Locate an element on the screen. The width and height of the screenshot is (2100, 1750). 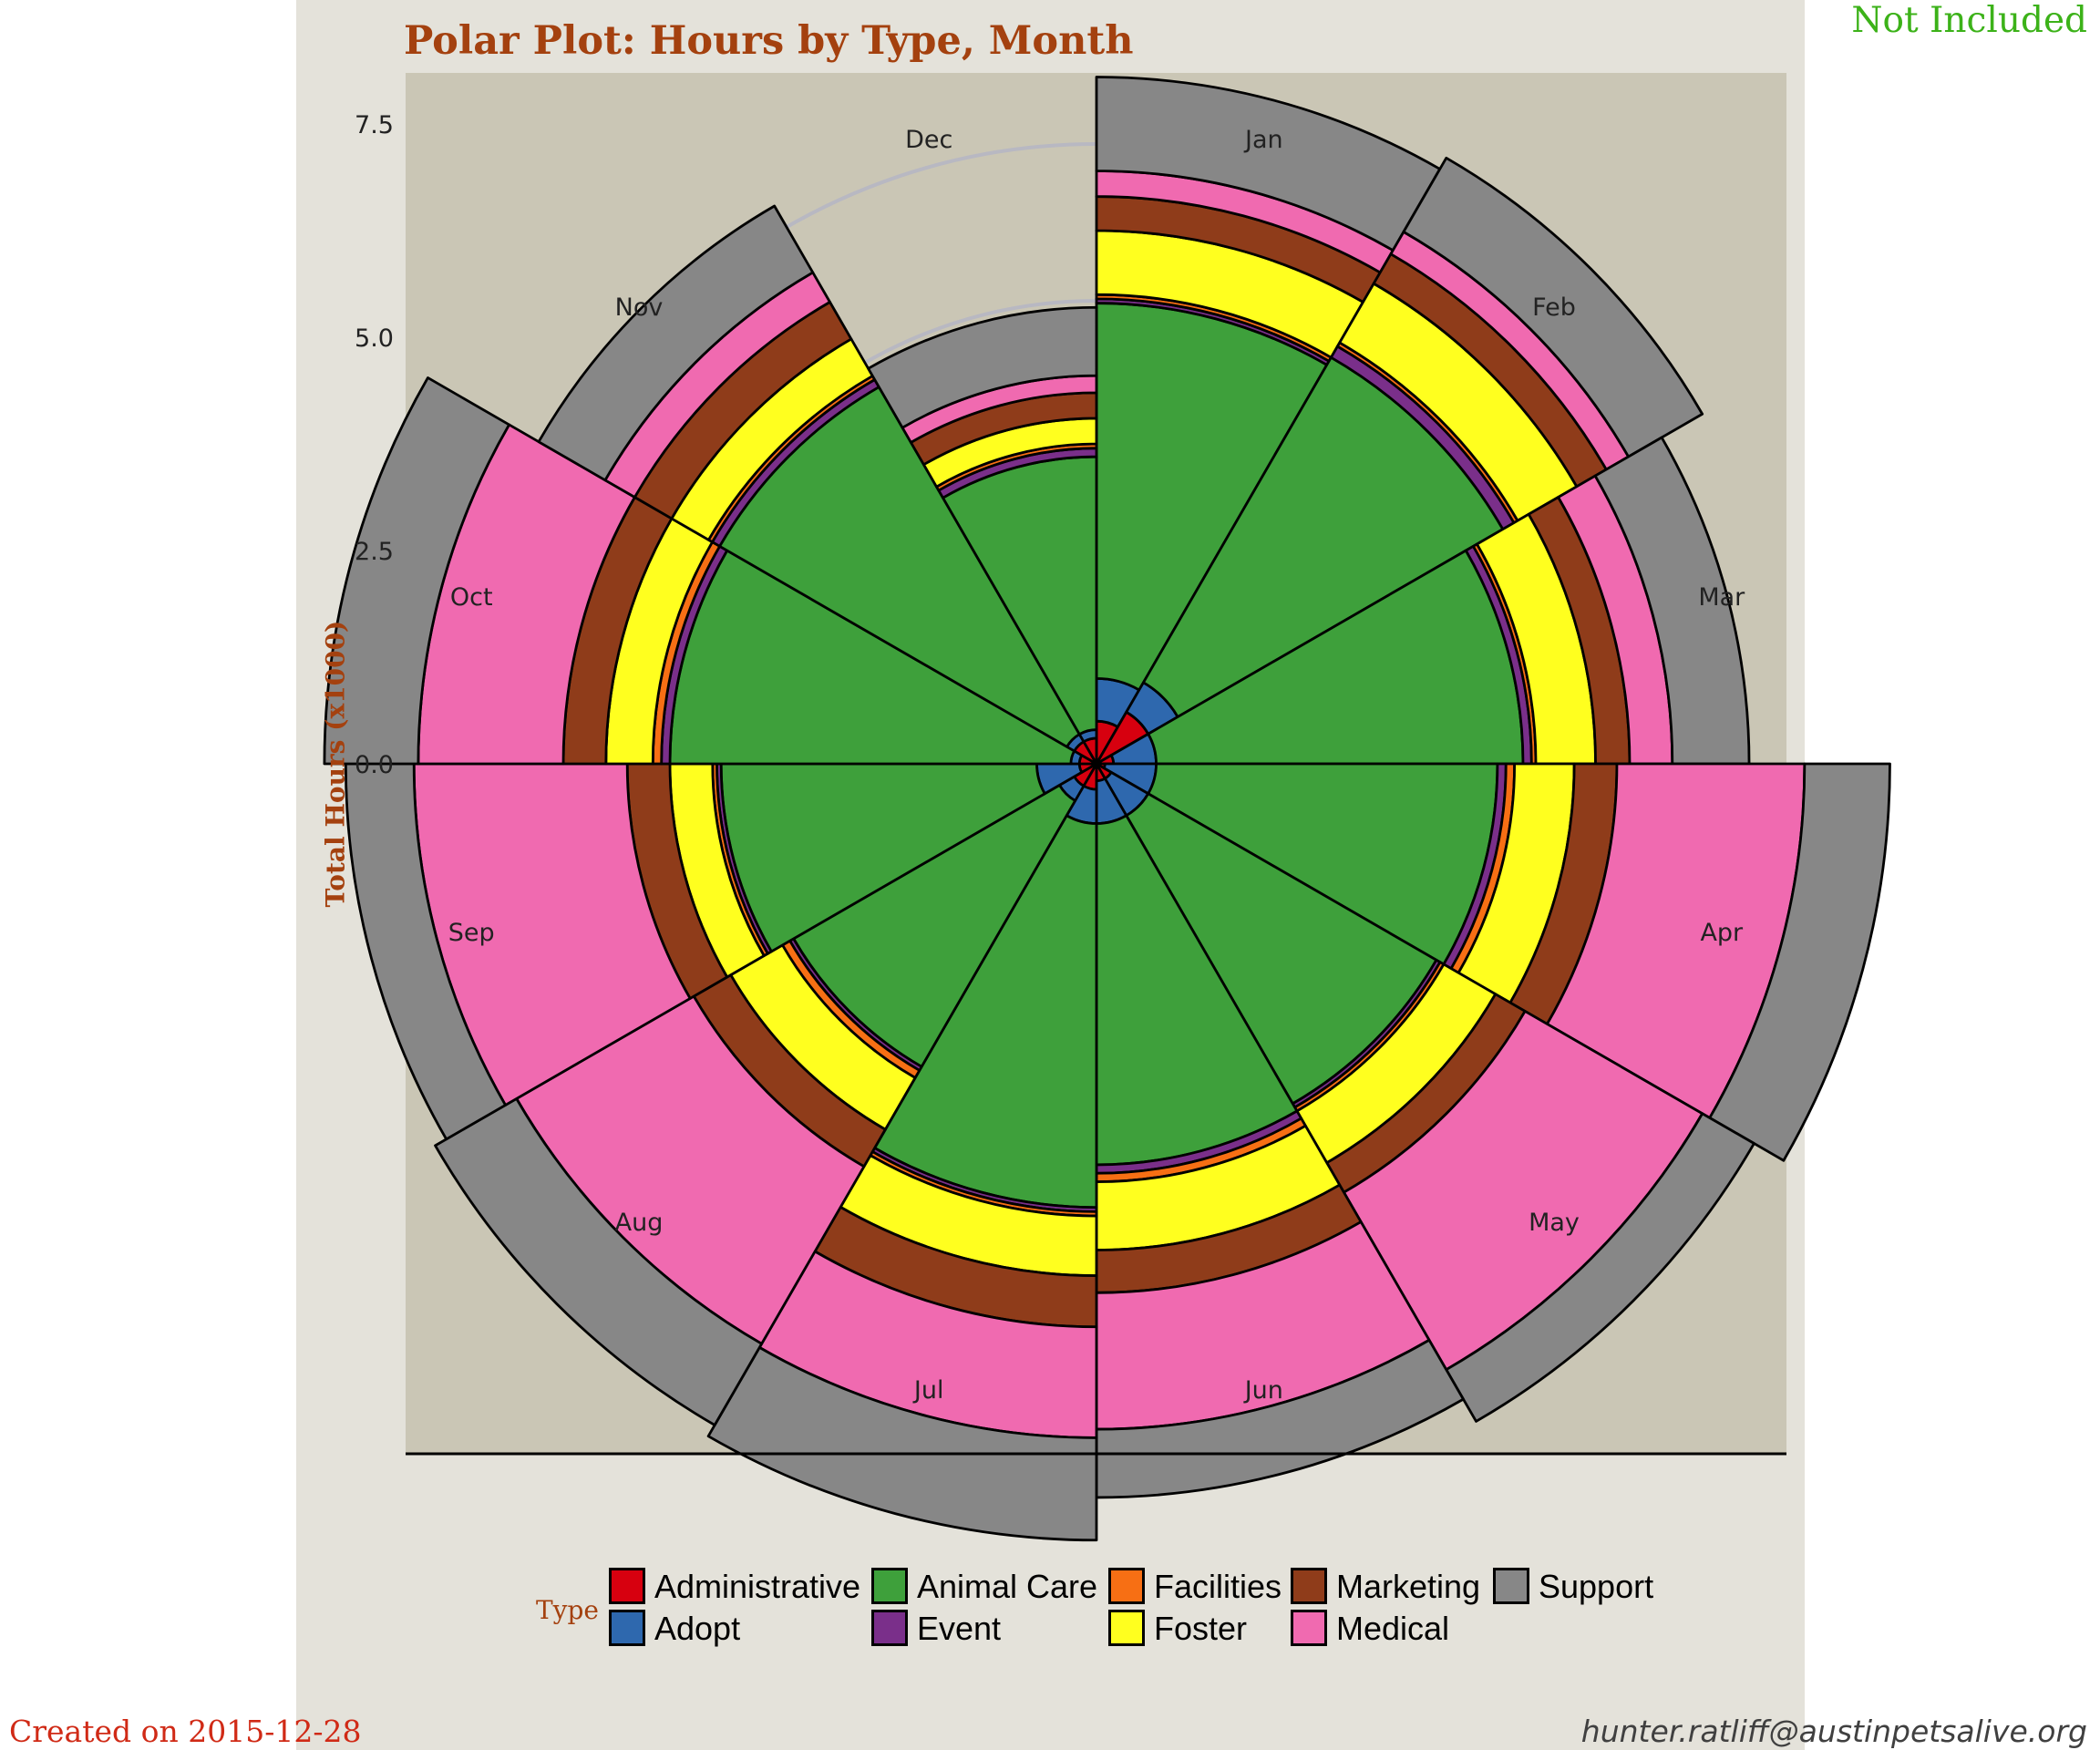
month-label: Jun is located at coordinates (1263, 1390).